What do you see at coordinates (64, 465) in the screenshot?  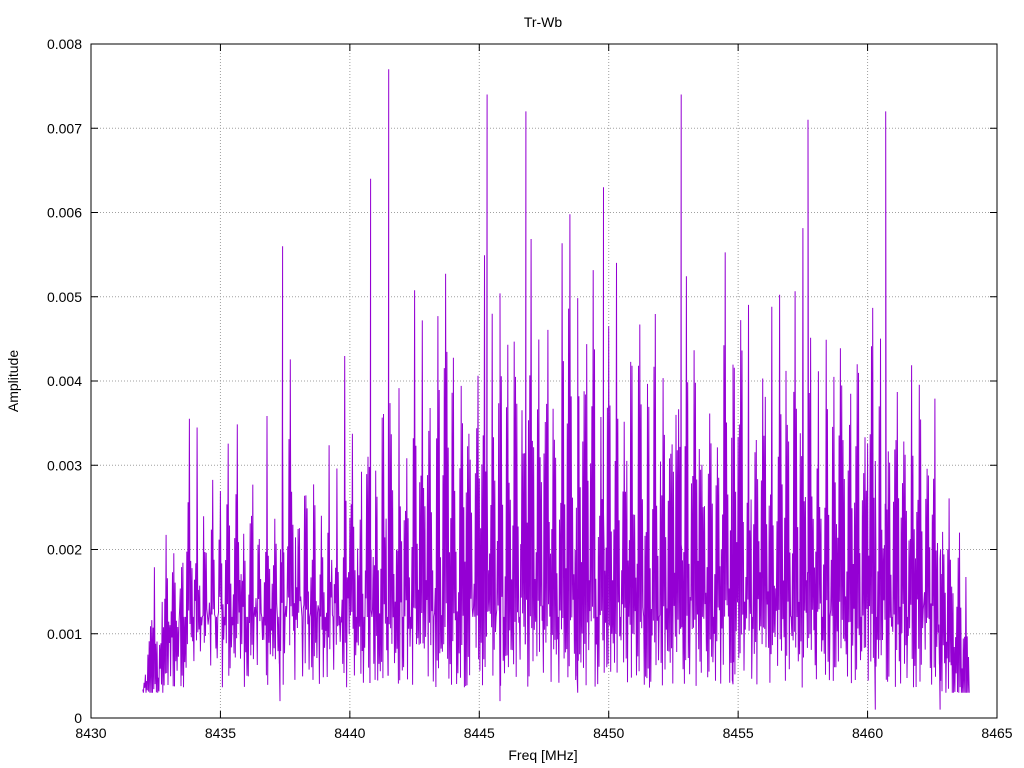 I see `y-tick-label: 0.003` at bounding box center [64, 465].